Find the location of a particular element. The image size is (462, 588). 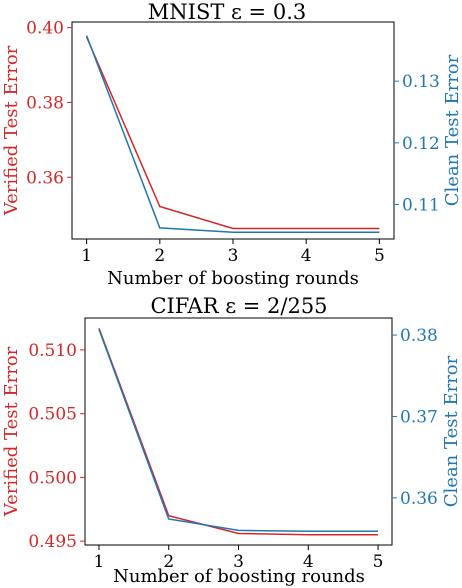

y-tick-label-right: 0.13 is located at coordinates (421, 82).